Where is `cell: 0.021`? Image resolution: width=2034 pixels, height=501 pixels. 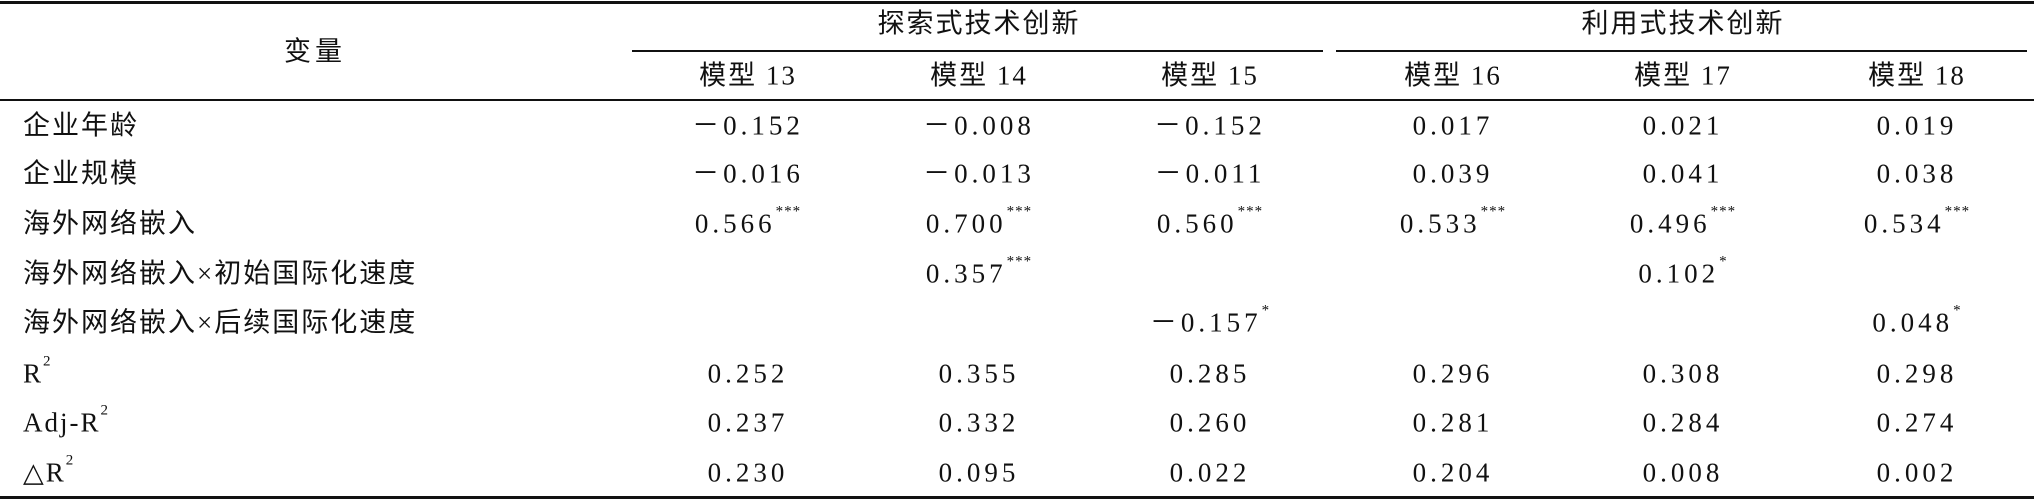
cell: 0.021 is located at coordinates (1683, 125).